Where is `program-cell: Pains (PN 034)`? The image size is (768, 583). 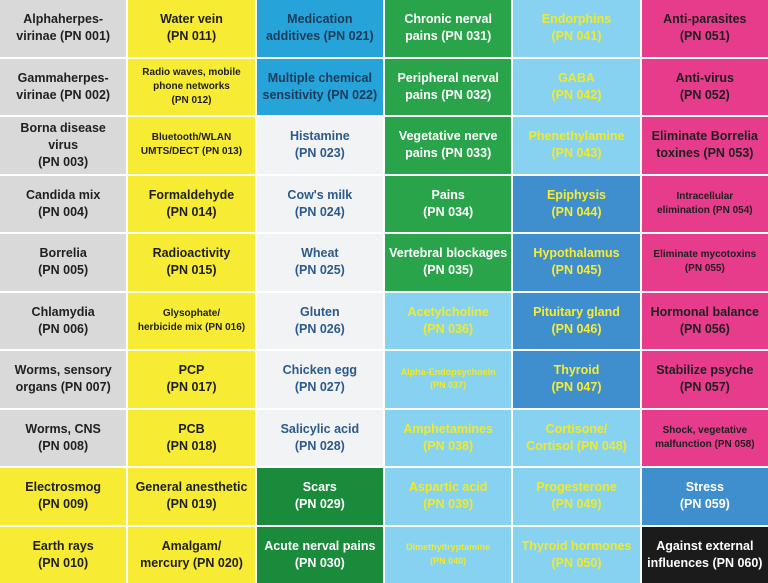
program-cell: Pains (PN 034) is located at coordinates (448, 203).